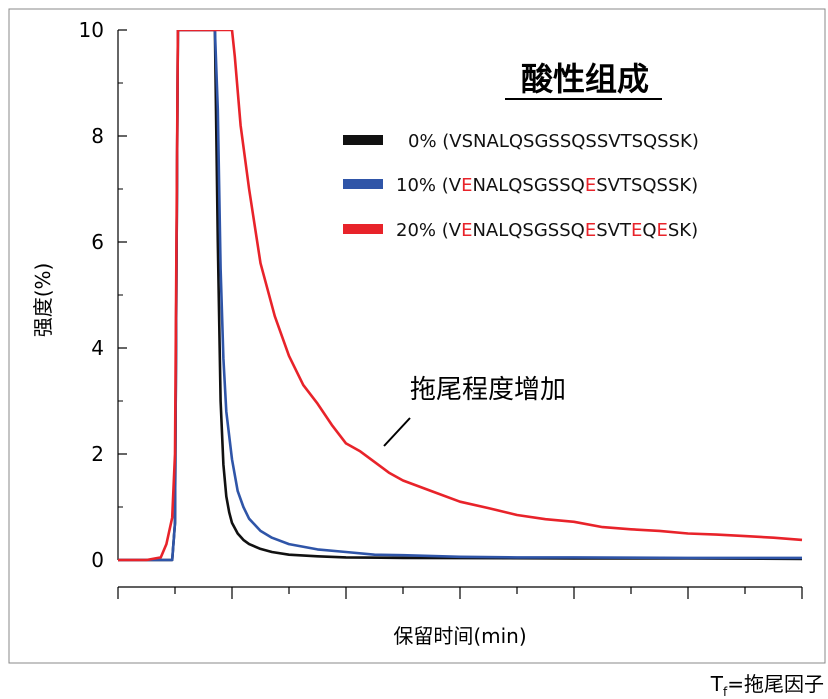  What do you see at coordinates (474, 411) in the screenshot?
I see `annotation: 拖尾程度增加` at bounding box center [474, 411].